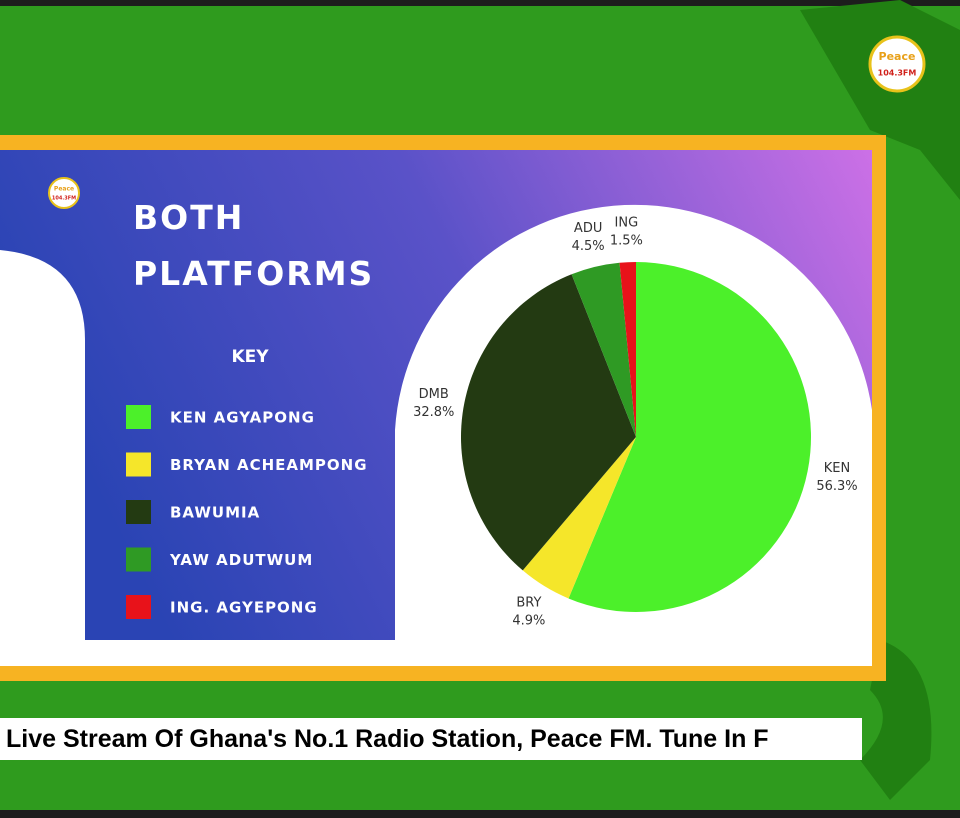 The height and width of the screenshot is (818, 960). What do you see at coordinates (42, 458) in the screenshot?
I see `panel-curve` at bounding box center [42, 458].